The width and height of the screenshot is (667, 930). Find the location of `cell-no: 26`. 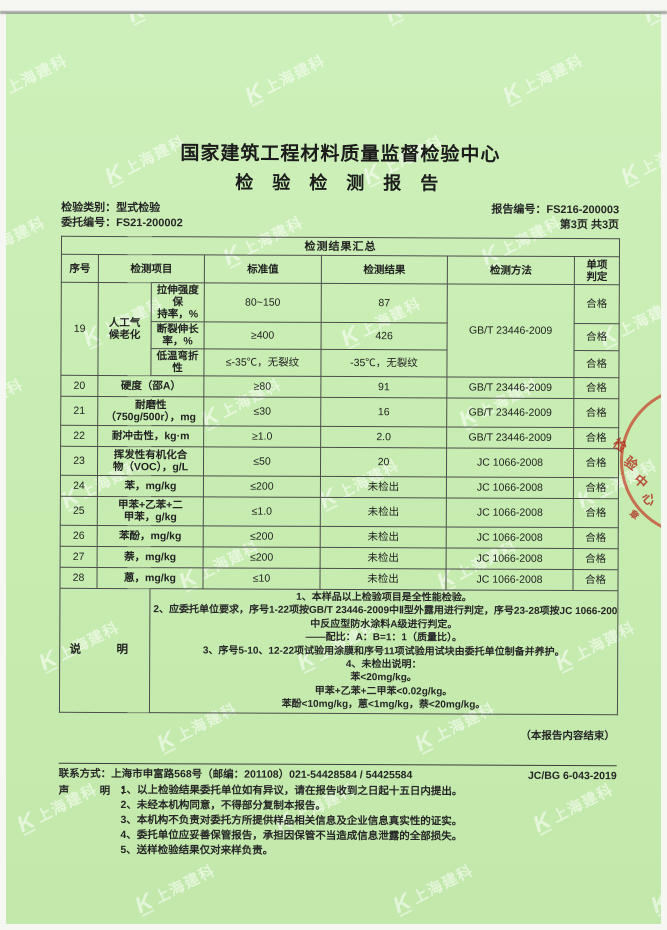

cell-no: 26 is located at coordinates (79, 536).